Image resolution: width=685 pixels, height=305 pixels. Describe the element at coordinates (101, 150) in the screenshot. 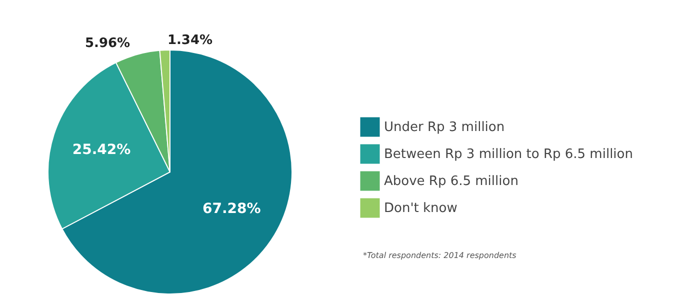

I see `data-label: 25.42%` at that location.